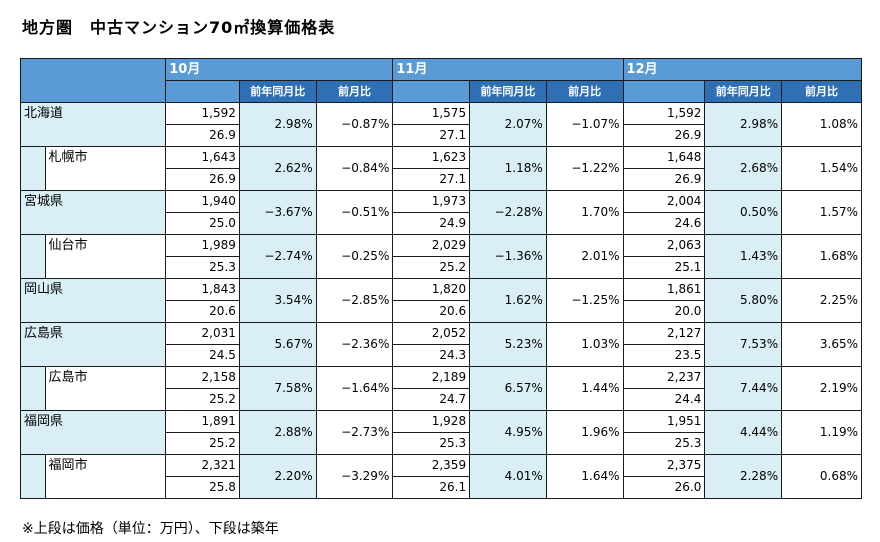 The image size is (880, 542). I want to click on yoy-cell: 1.43%, so click(743, 256).